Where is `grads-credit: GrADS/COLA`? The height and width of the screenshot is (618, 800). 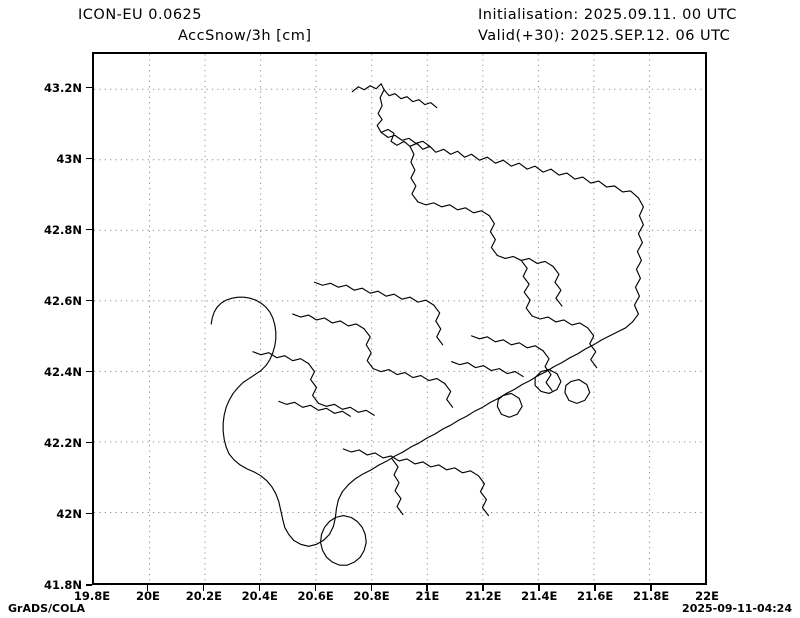 grads-credit: GrADS/COLA is located at coordinates (46, 608).